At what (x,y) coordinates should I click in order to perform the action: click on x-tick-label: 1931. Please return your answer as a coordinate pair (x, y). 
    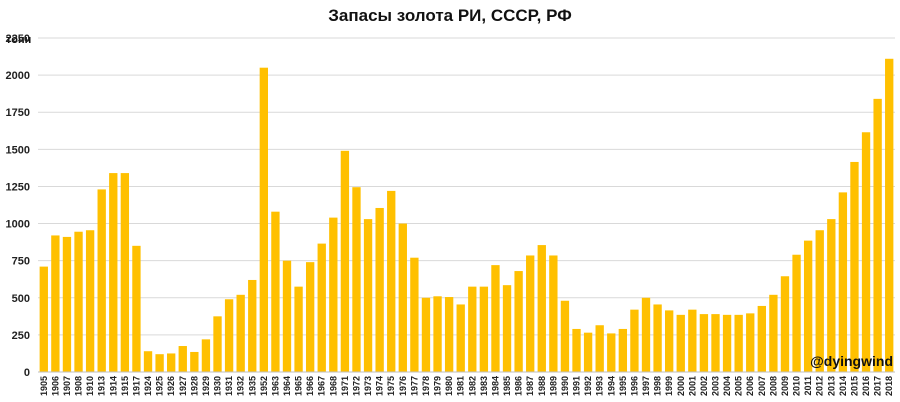
    Looking at the image, I should click on (229, 386).